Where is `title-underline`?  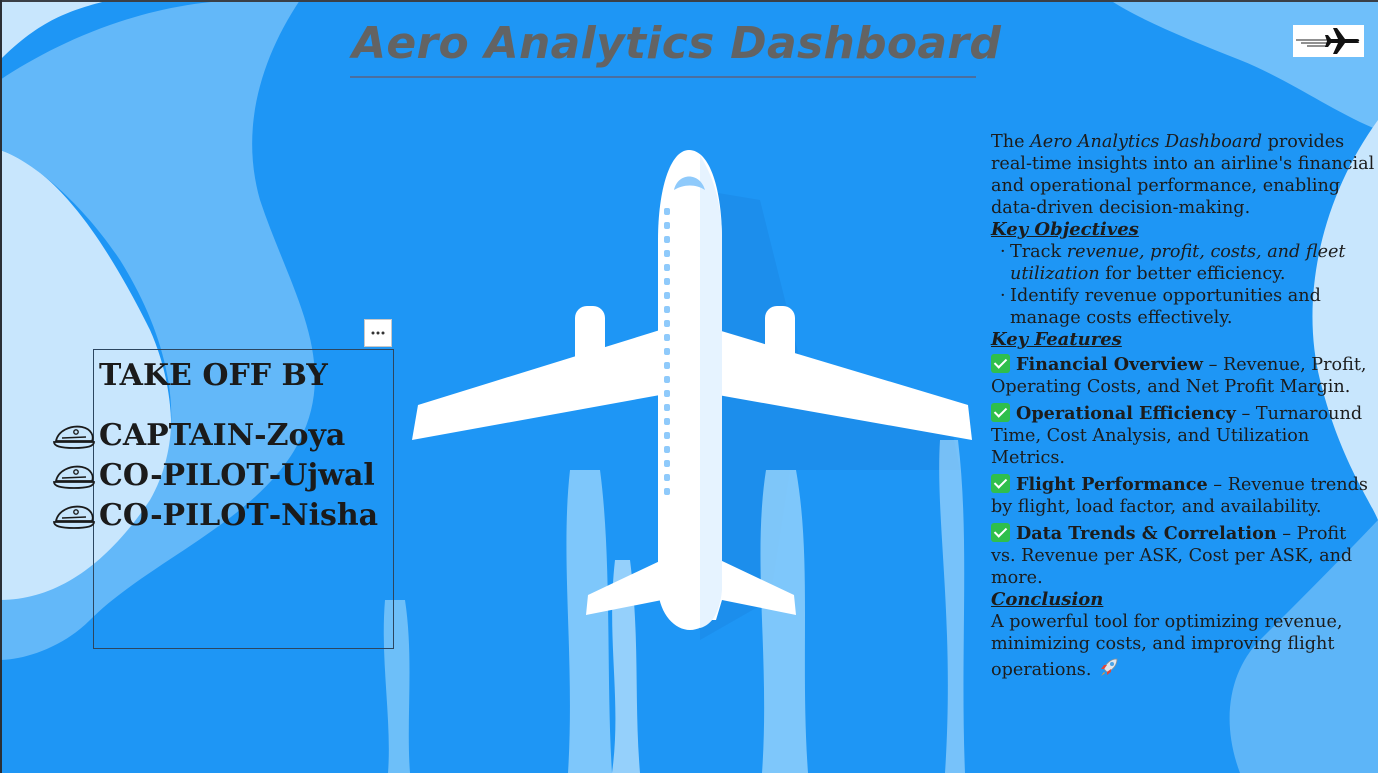 title-underline is located at coordinates (663, 77).